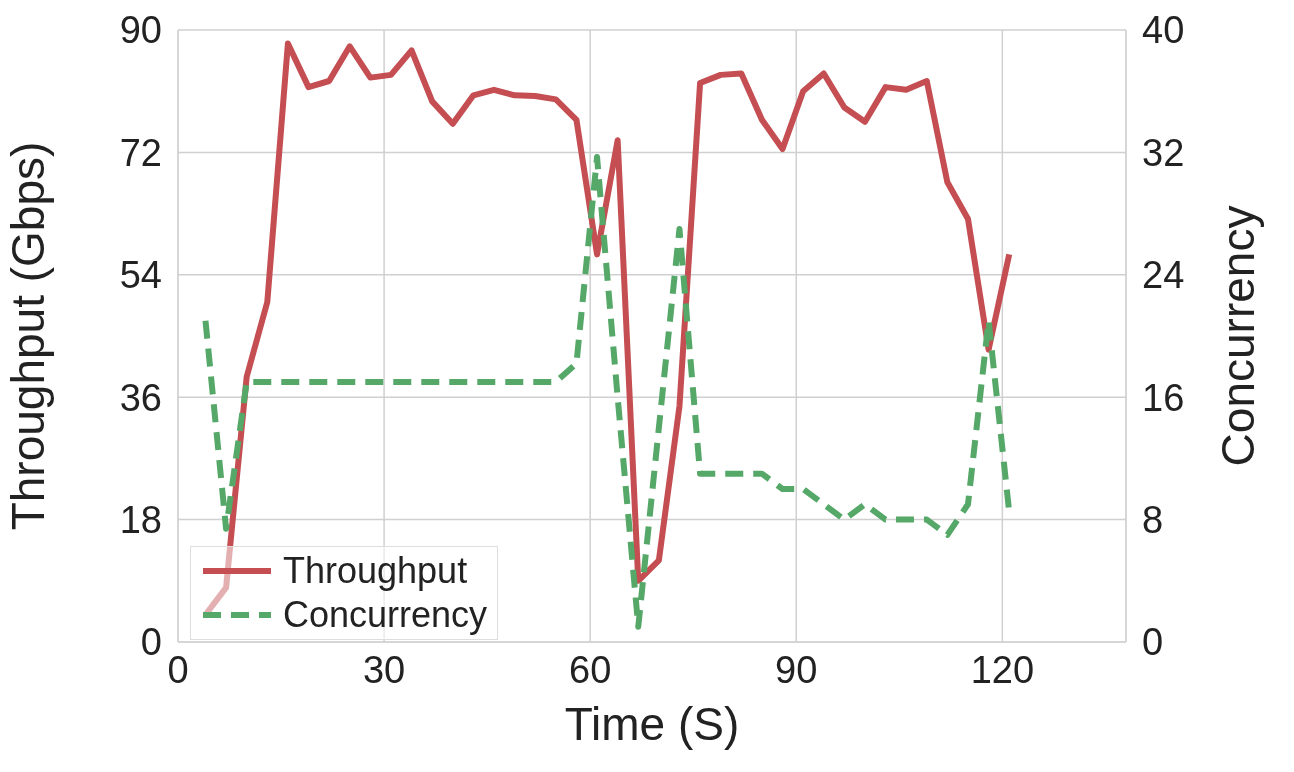 The image size is (1294, 772). I want to click on y-tick-label: 54, so click(140, 275).